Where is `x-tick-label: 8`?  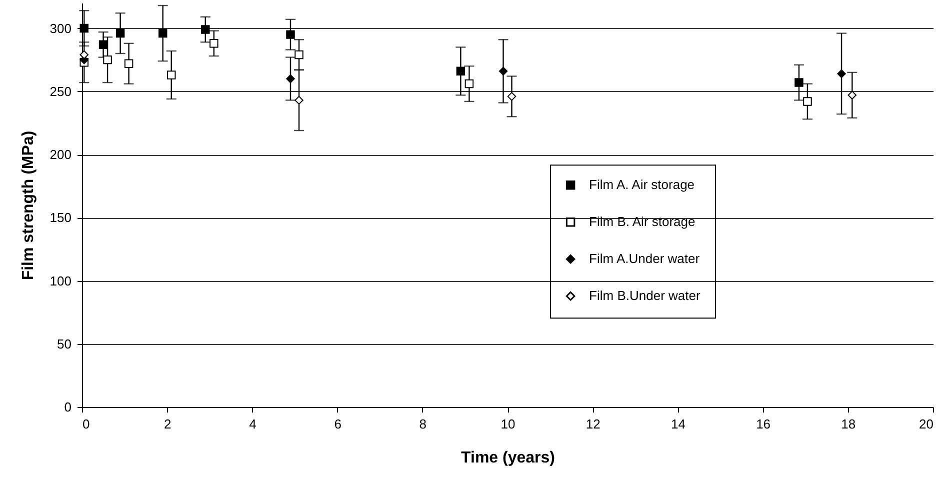 x-tick-label: 8 is located at coordinates (423, 424).